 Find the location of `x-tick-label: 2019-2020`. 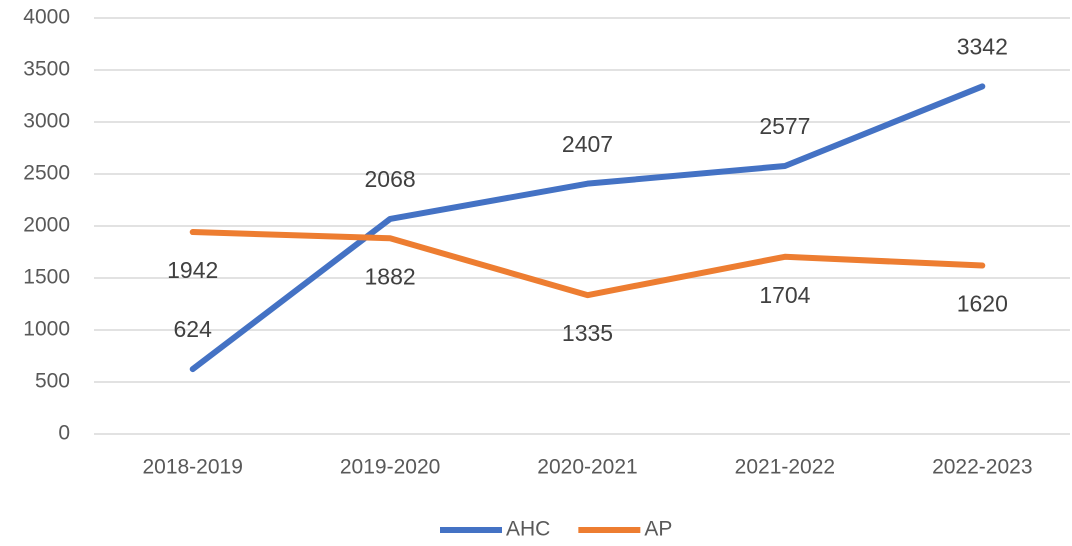

x-tick-label: 2019-2020 is located at coordinates (390, 467).